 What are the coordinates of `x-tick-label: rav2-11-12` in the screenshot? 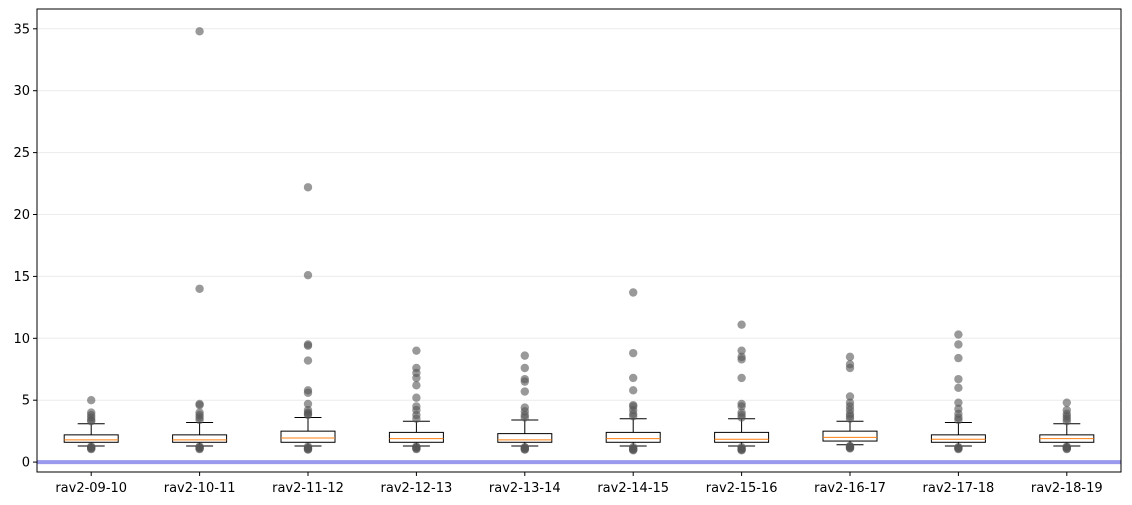 It's located at (308, 488).